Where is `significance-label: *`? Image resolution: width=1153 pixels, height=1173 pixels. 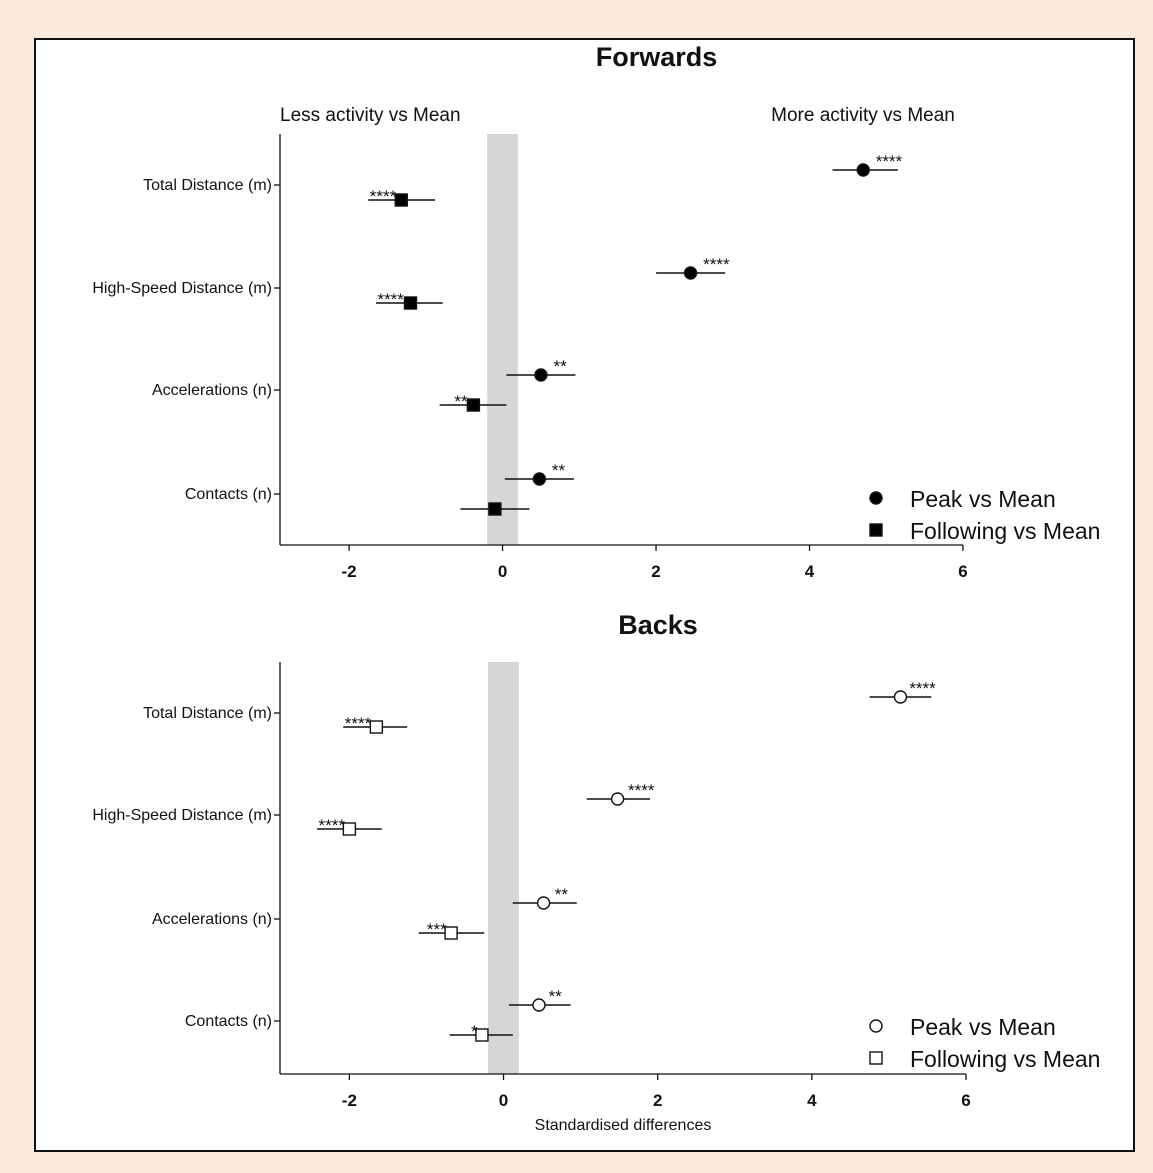
significance-label: * is located at coordinates (474, 1031).